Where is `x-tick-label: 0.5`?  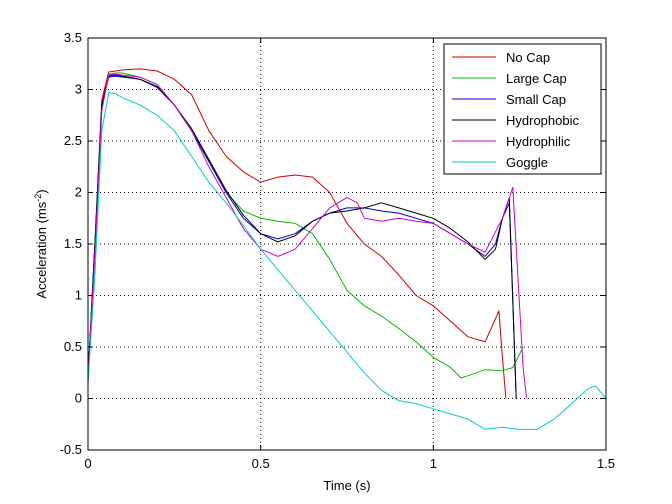 x-tick-label: 0.5 is located at coordinates (261, 463).